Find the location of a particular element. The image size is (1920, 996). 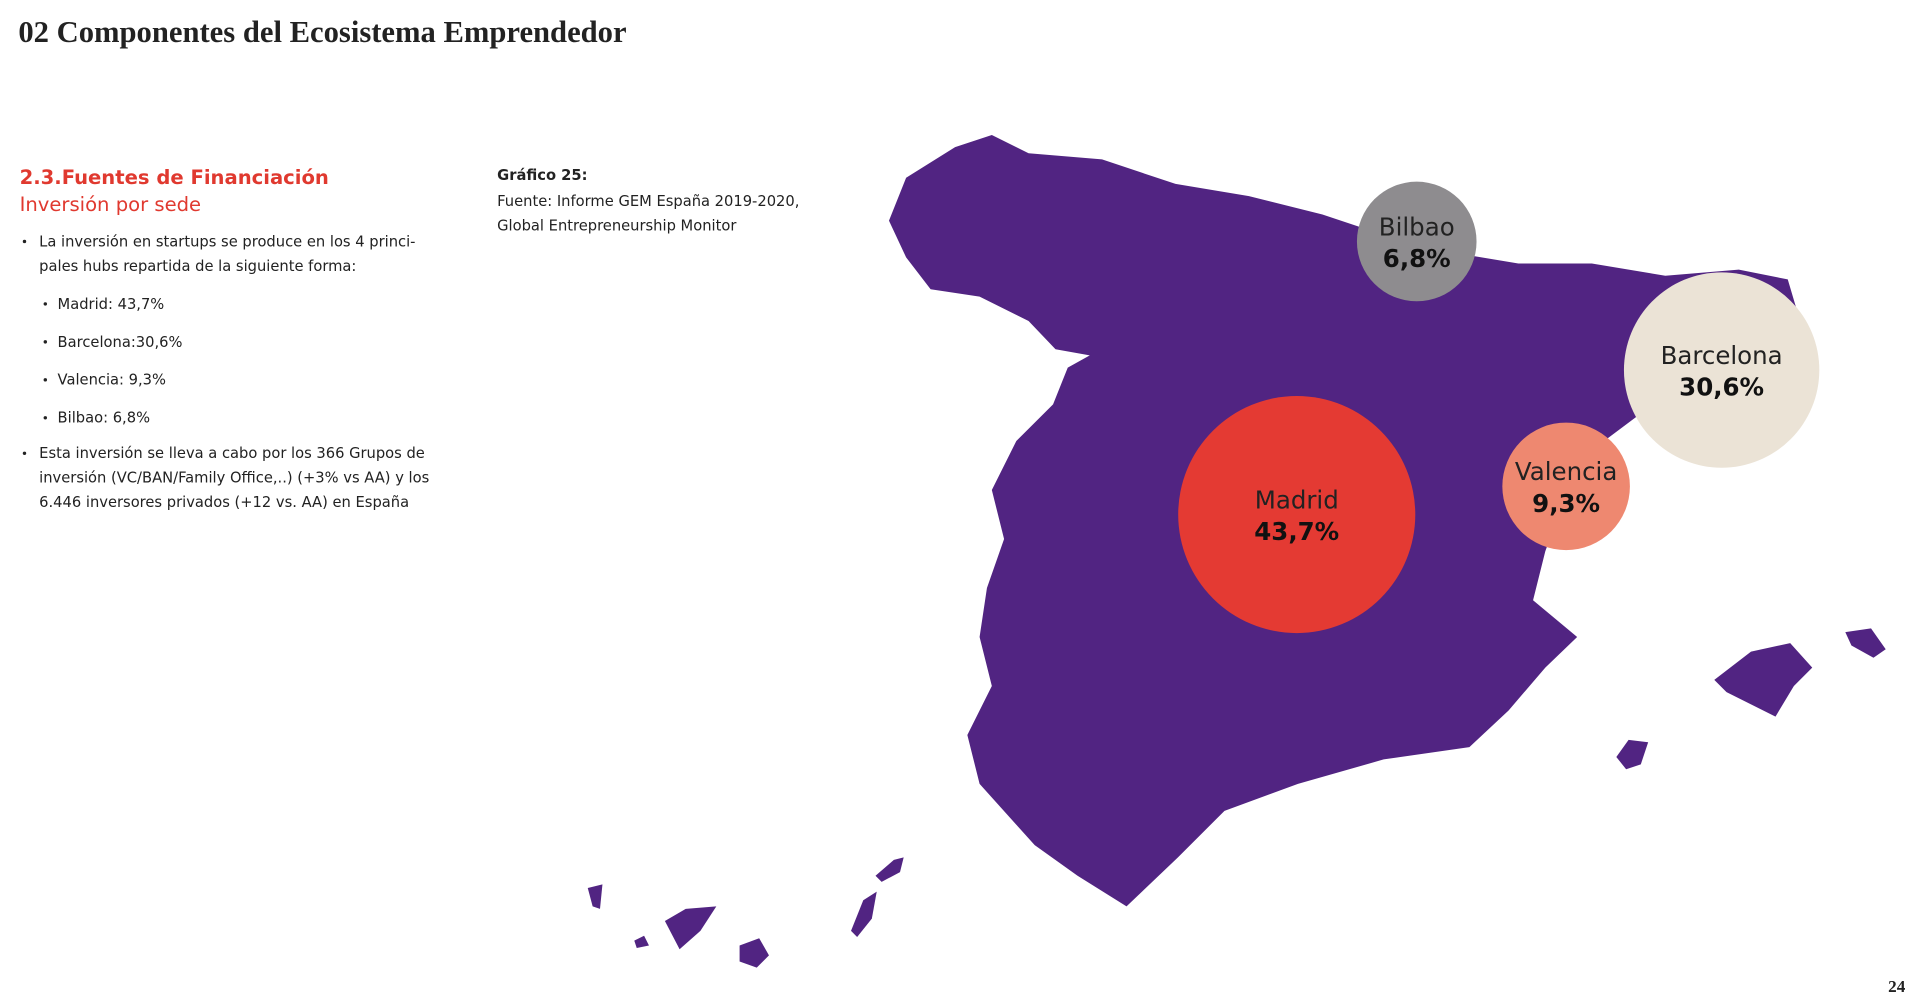

hub-name: Madrid is located at coordinates (1297, 499).